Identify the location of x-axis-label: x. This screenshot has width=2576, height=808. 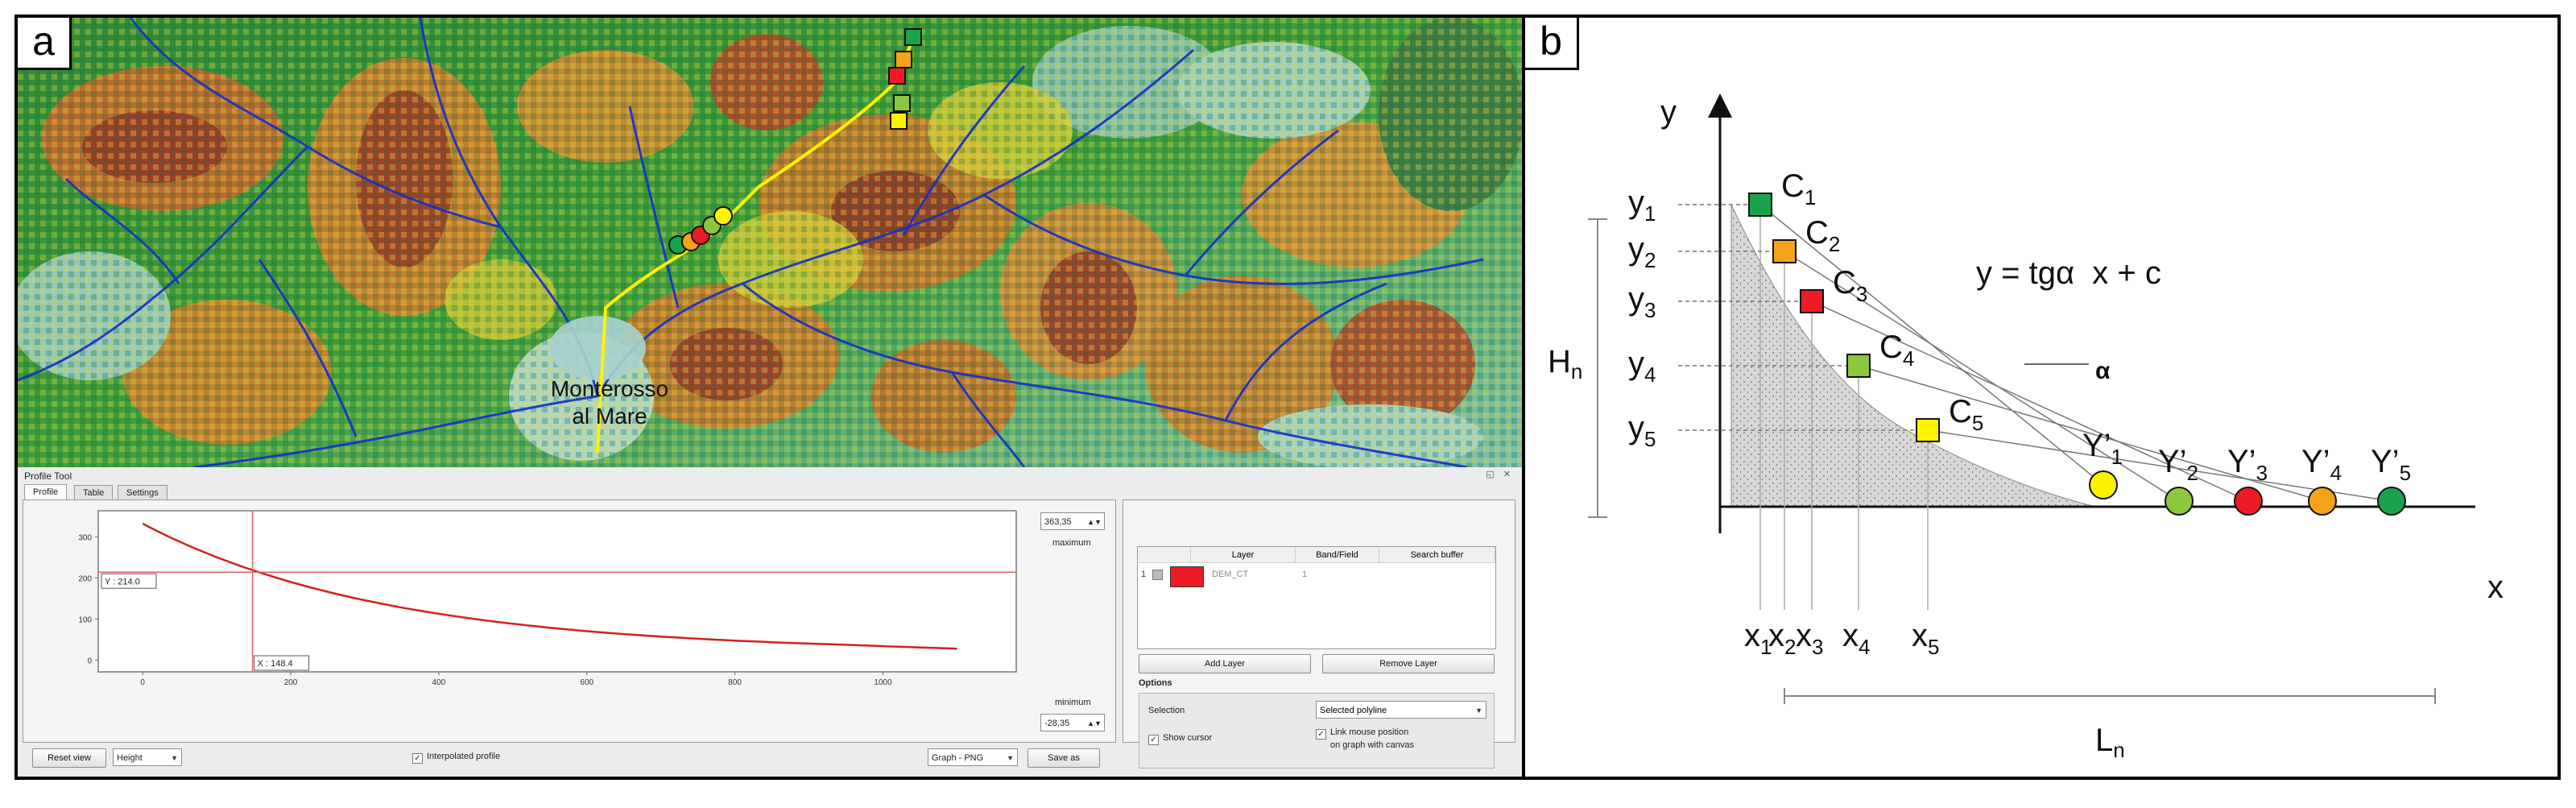
(2495, 588).